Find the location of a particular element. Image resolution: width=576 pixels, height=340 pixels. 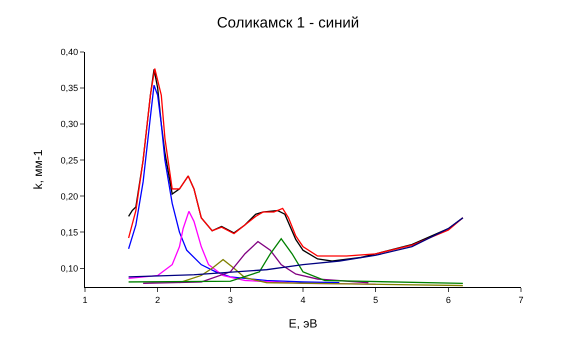

x-axis-title: E, эВ is located at coordinates (303, 323).